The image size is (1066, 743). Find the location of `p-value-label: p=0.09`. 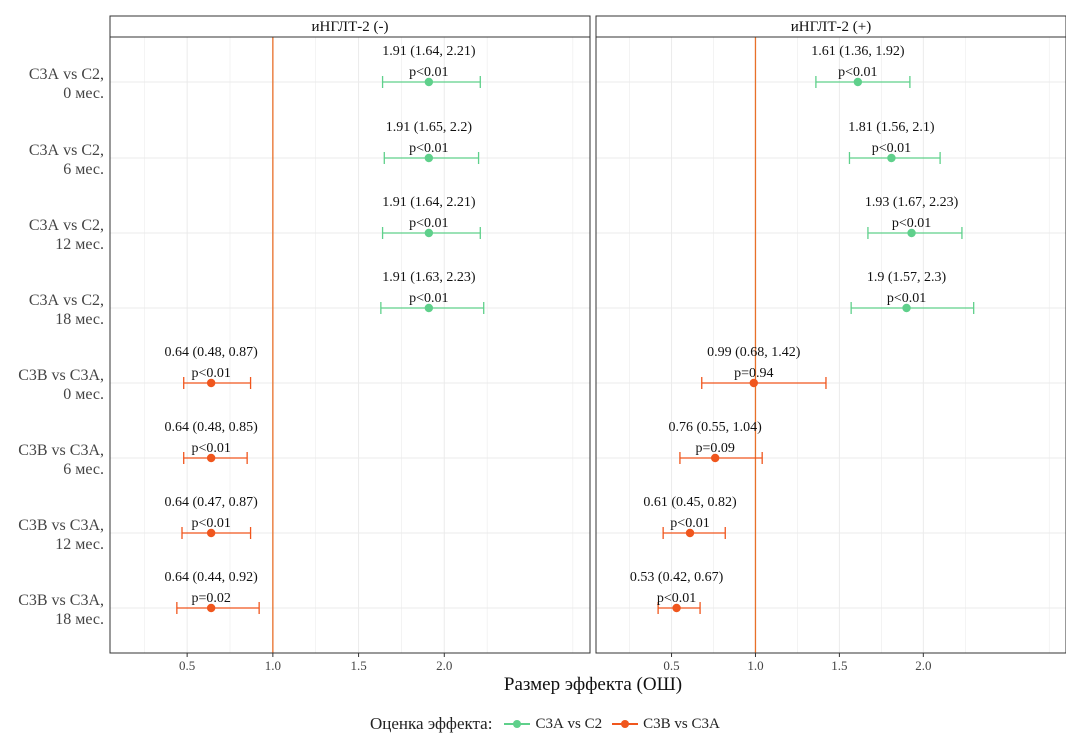

p-value-label: p=0.09 is located at coordinates (714, 448).